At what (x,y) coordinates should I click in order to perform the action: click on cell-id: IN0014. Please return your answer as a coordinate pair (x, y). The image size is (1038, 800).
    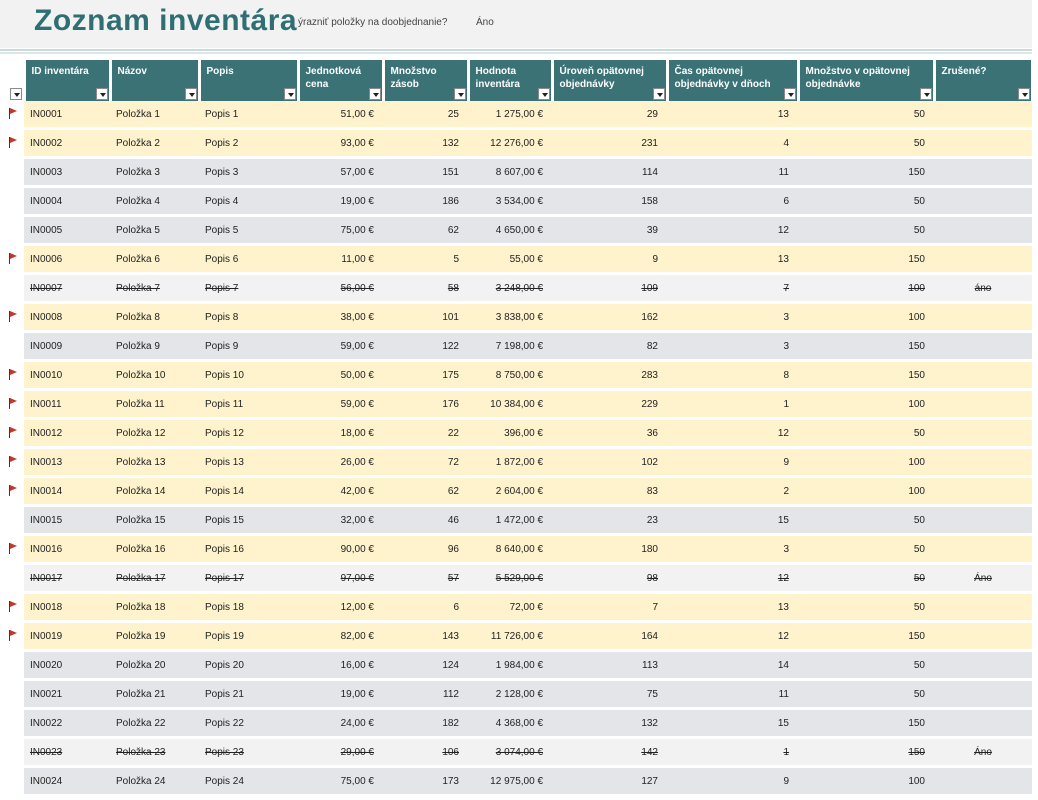
    Looking at the image, I should click on (67, 491).